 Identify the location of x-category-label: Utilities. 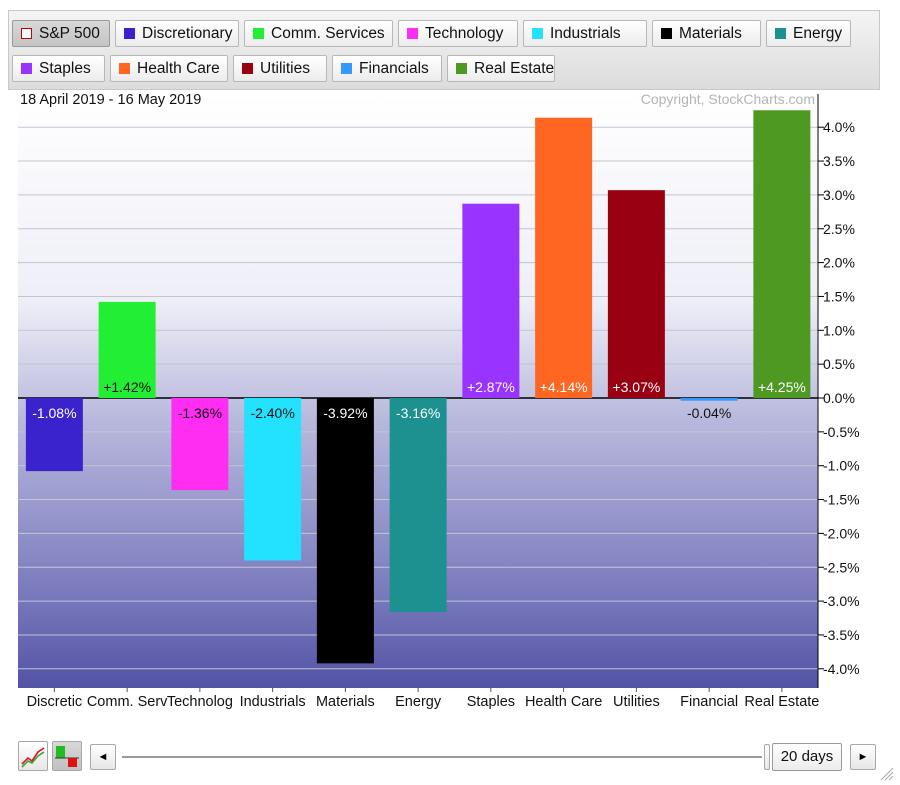
(636, 702).